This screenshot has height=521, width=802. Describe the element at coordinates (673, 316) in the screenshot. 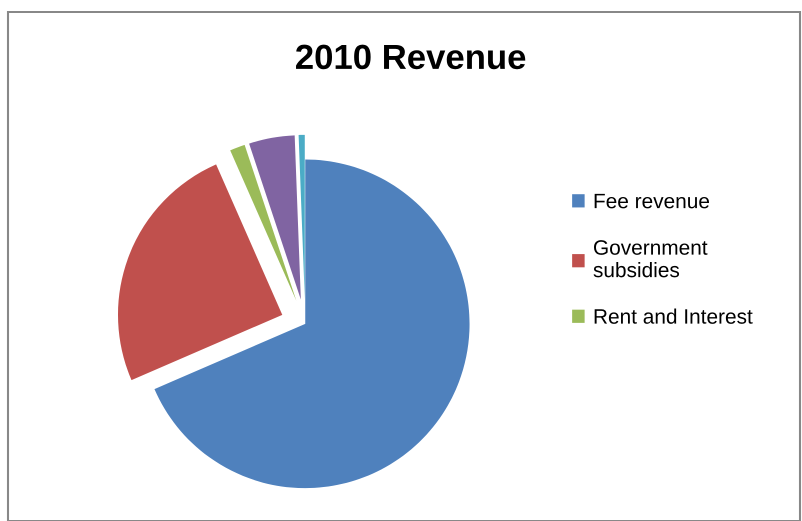

I see `legend-label: Rent and Interest` at that location.